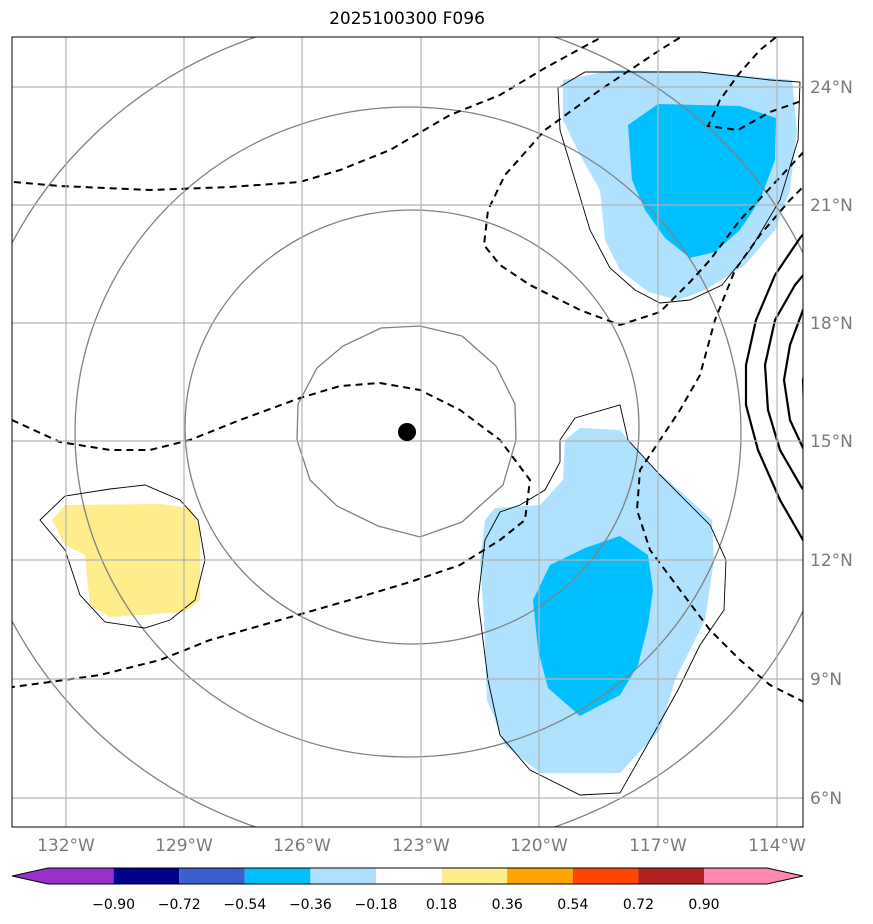 The width and height of the screenshot is (873, 924). What do you see at coordinates (302, 846) in the screenshot?
I see `lon-tick-label: 126°W` at bounding box center [302, 846].